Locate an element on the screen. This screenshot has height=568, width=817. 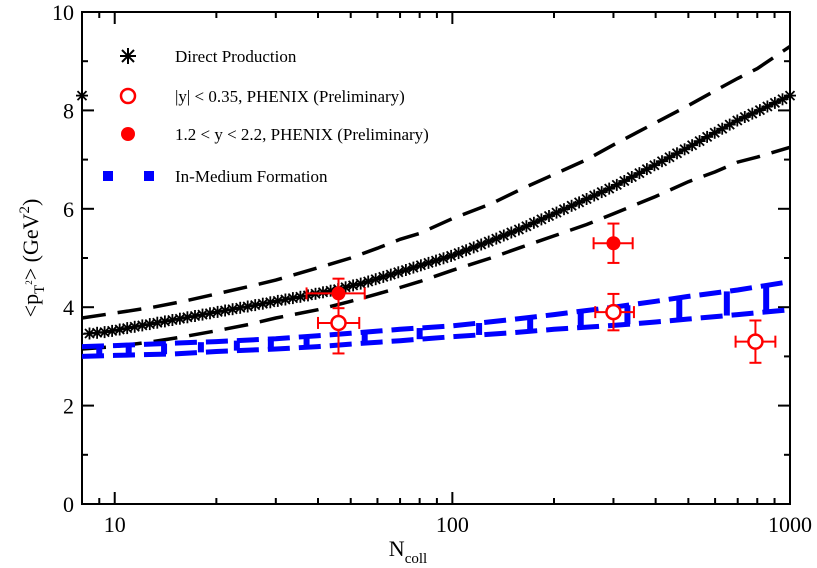
legend-entry-direct-production: Direct Production is located at coordinates (208, 56).